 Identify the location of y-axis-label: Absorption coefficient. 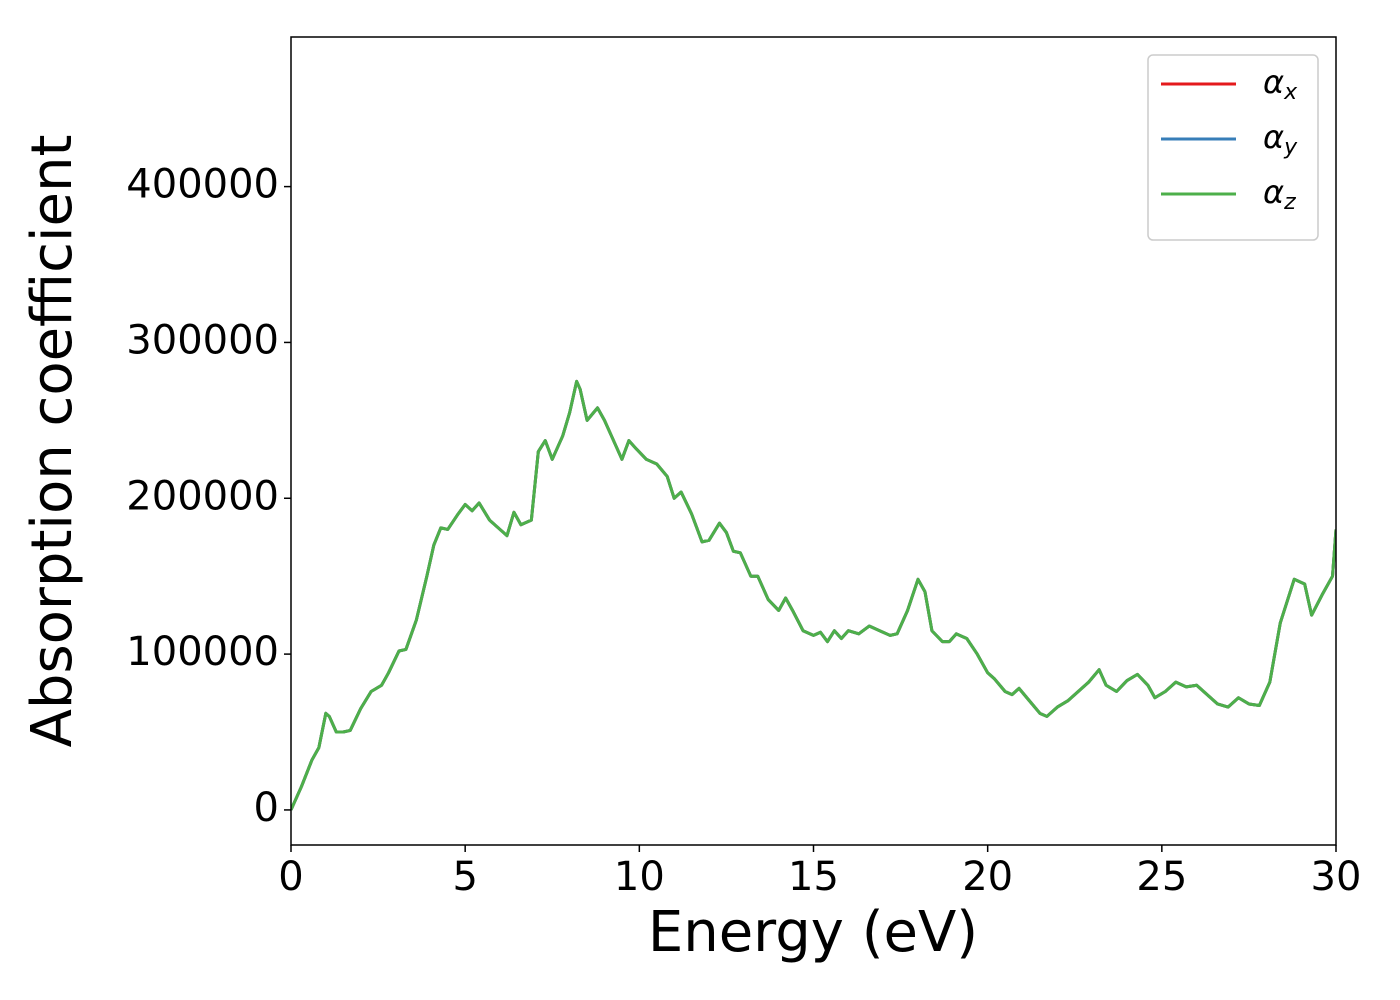
(52, 441).